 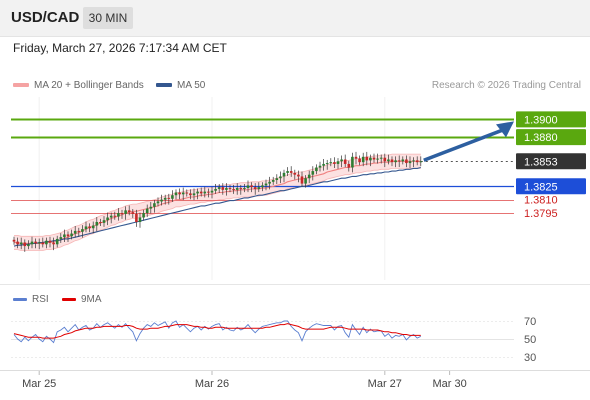 I want to click on x-label-Mar-27: Mar 27, so click(x=385, y=384).